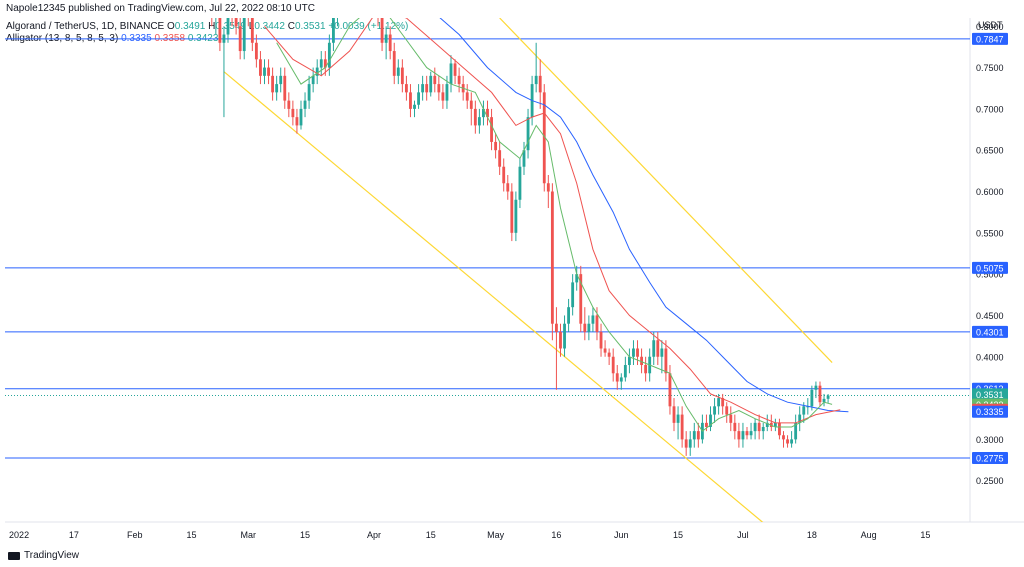 This screenshot has height=567, width=1024. What do you see at coordinates (305, 535) in the screenshot?
I see `x-tick-label: 15` at bounding box center [305, 535].